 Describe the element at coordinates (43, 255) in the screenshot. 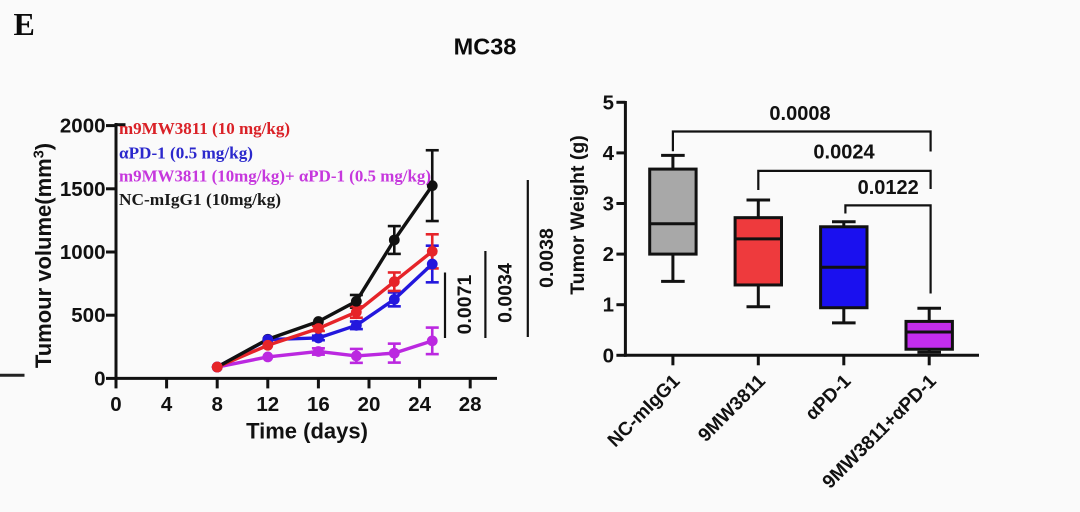

I see `svg-text: Tumour volume(mm3)` at that location.